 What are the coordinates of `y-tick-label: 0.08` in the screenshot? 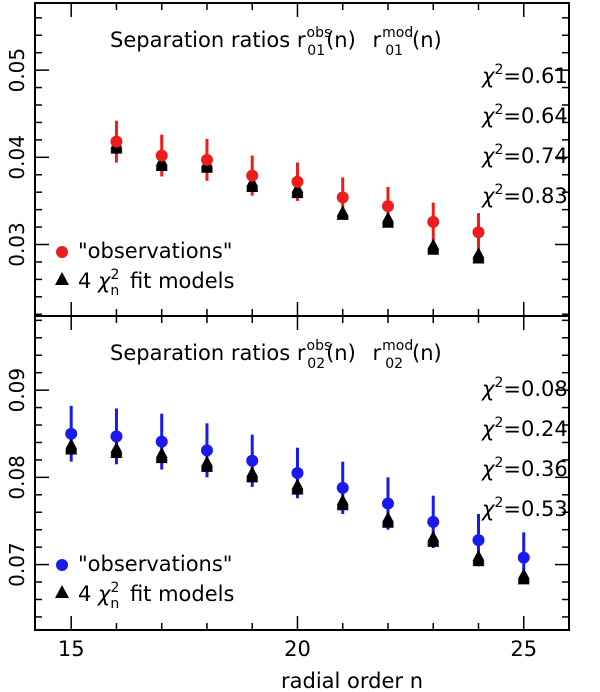 It's located at (17, 477).